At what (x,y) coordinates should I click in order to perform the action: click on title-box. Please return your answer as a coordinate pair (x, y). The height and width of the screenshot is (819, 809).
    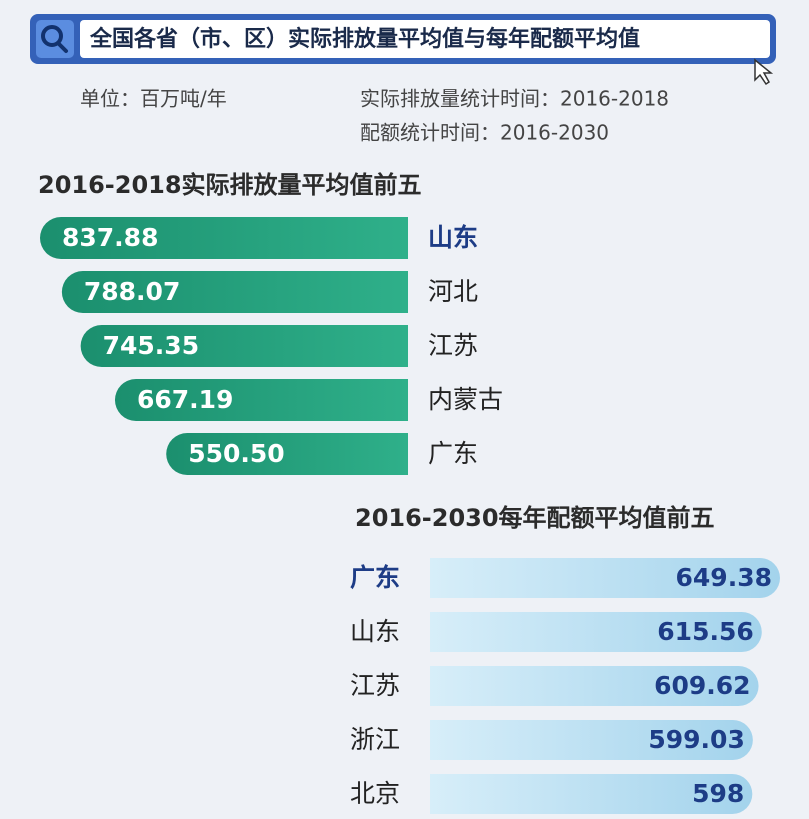
    Looking at the image, I should click on (425, 39).